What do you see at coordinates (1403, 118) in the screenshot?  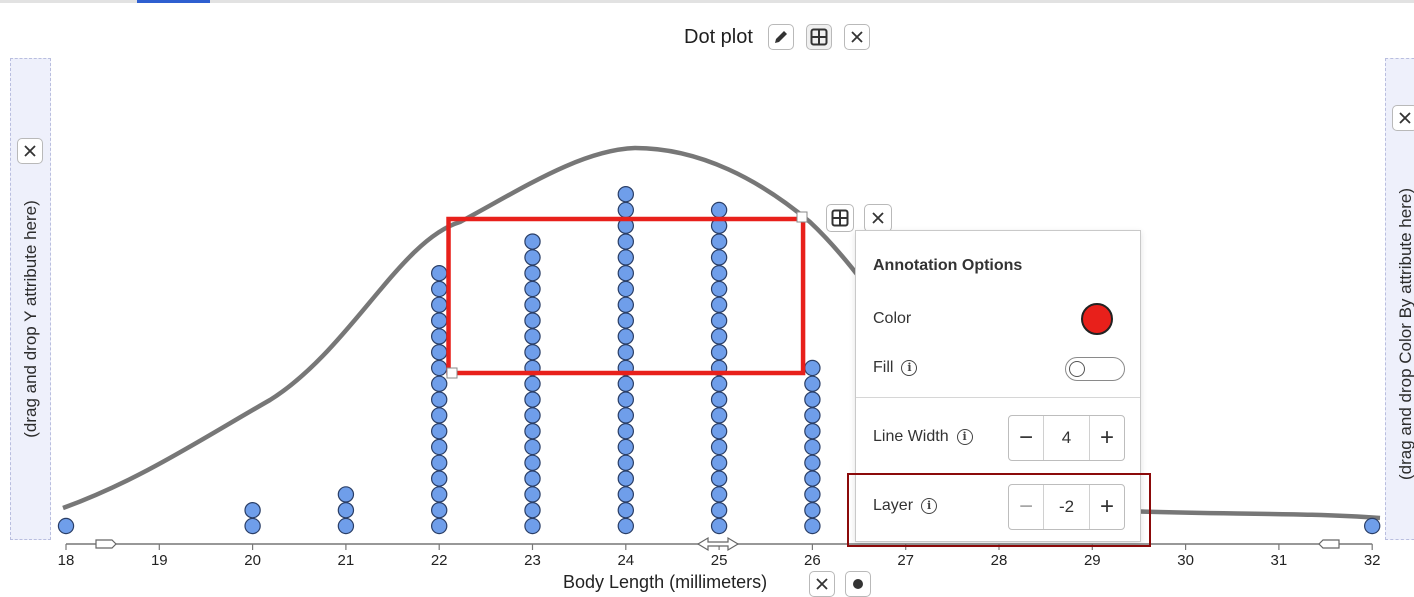 I see `color-dropzone-close-button` at bounding box center [1403, 118].